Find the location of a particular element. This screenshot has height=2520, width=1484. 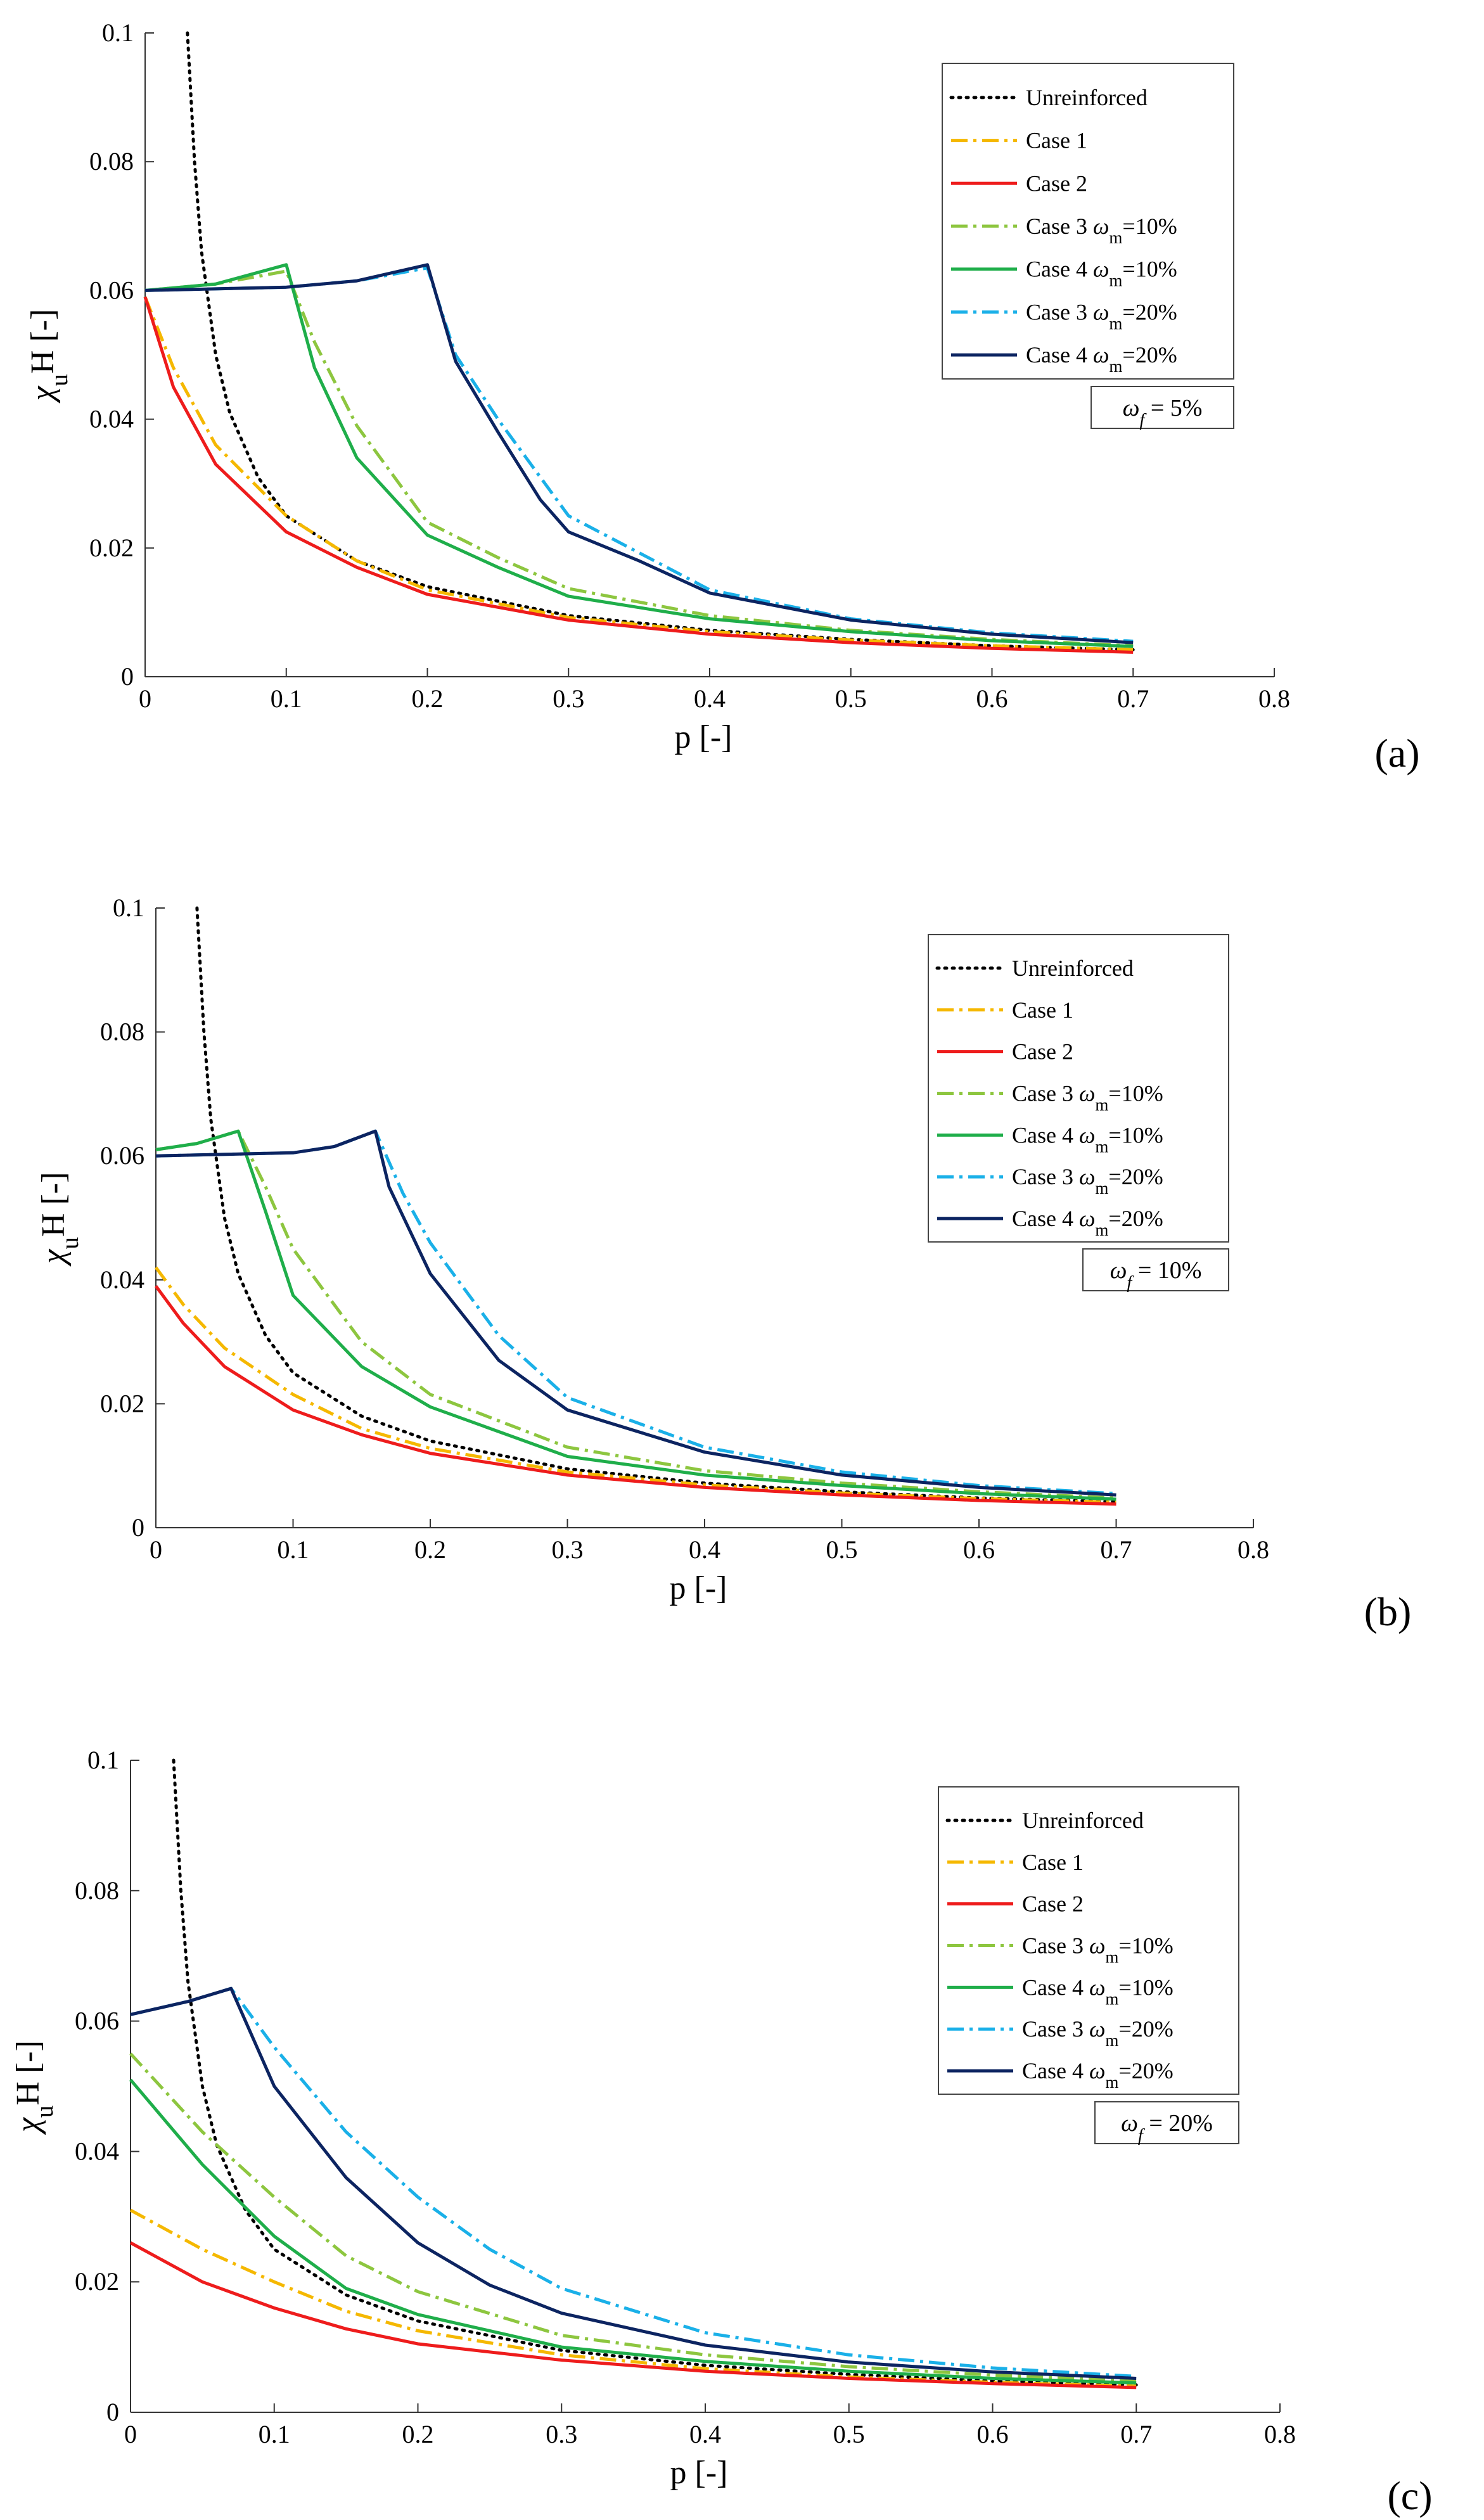

y-tick-label: 0 is located at coordinates (112, 2412).